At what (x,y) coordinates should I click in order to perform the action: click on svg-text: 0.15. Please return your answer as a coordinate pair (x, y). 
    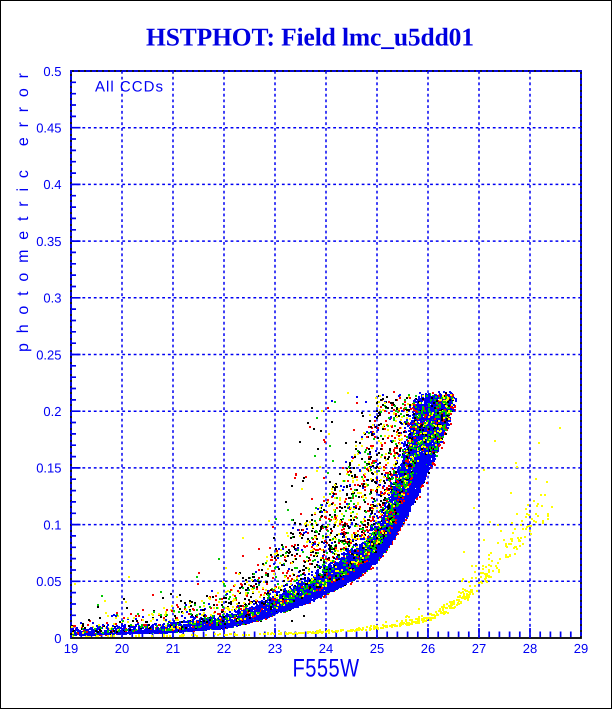
    Looking at the image, I should click on (48, 468).